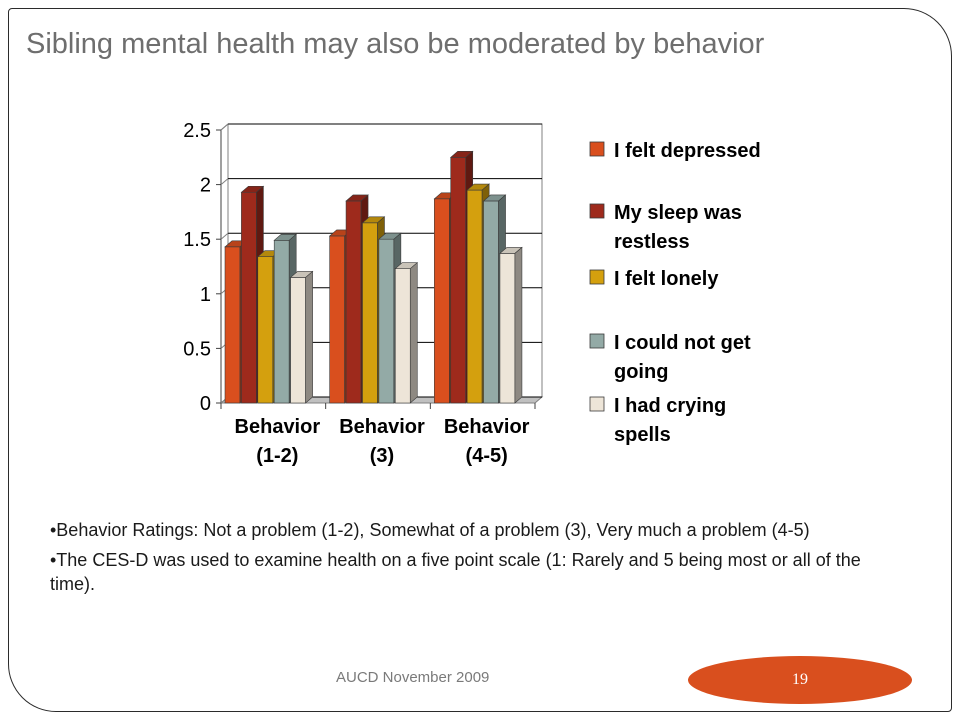 The height and width of the screenshot is (720, 960). I want to click on legend-label: I had crying, so click(670, 406).